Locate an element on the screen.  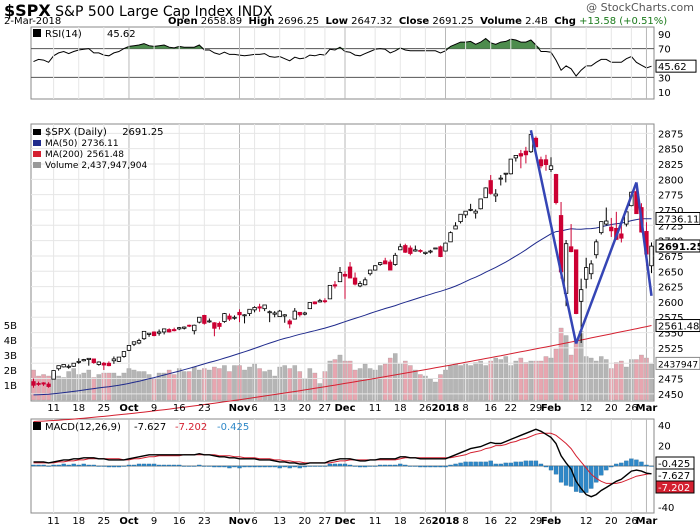
macd-tick-label: -40 is located at coordinates (666, 508).